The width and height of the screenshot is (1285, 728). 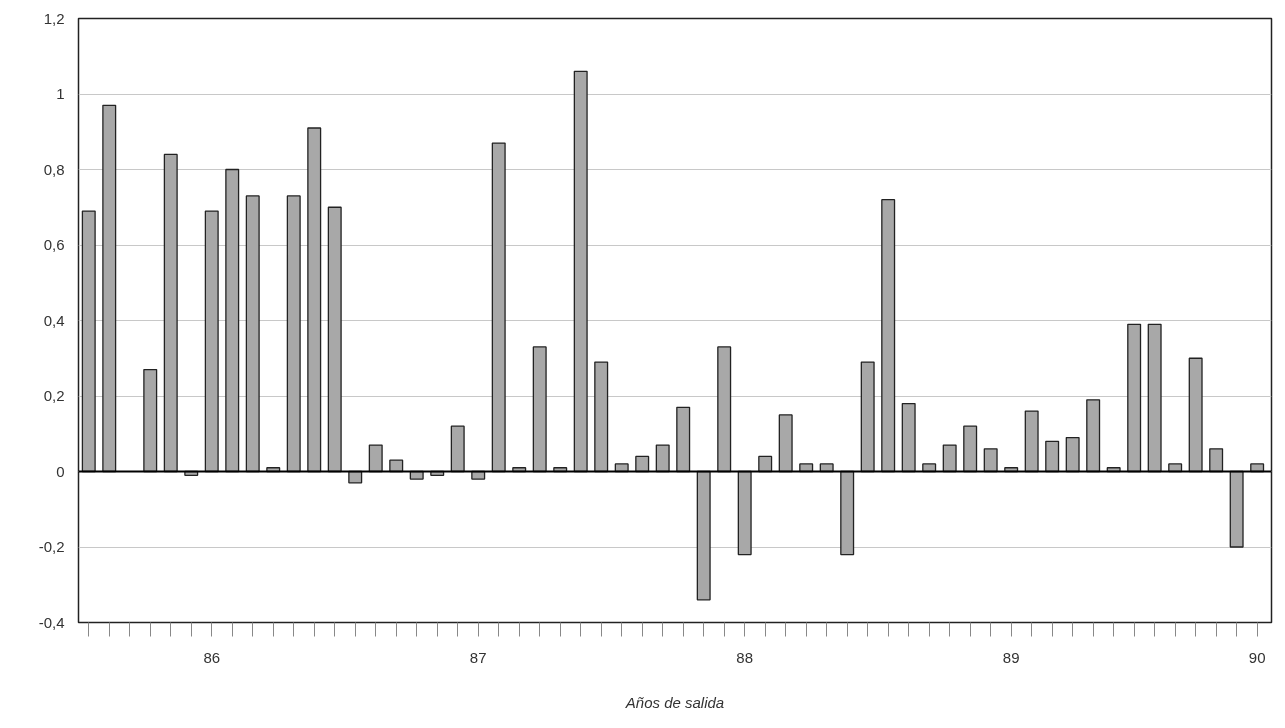 I want to click on x-axis-title: Años de salida, so click(x=674, y=702).